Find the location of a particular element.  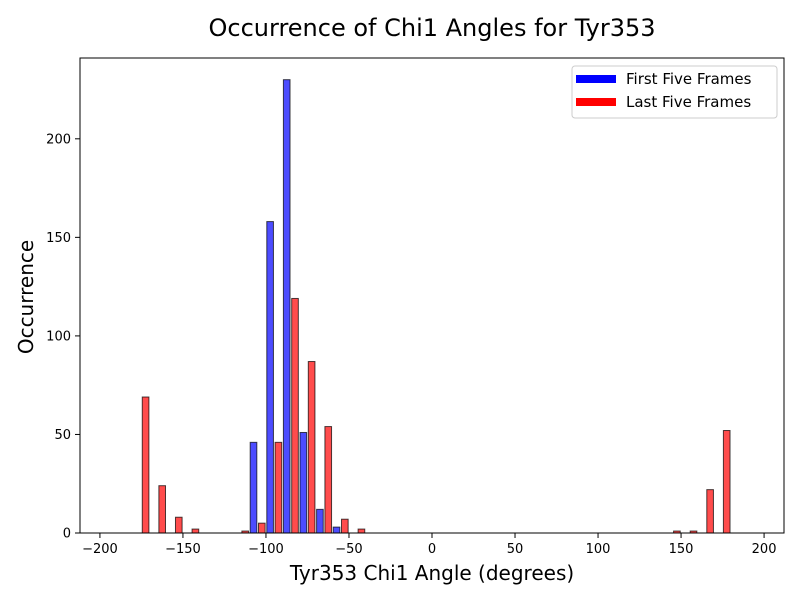

y-tick-label: 50 is located at coordinates (62, 435).